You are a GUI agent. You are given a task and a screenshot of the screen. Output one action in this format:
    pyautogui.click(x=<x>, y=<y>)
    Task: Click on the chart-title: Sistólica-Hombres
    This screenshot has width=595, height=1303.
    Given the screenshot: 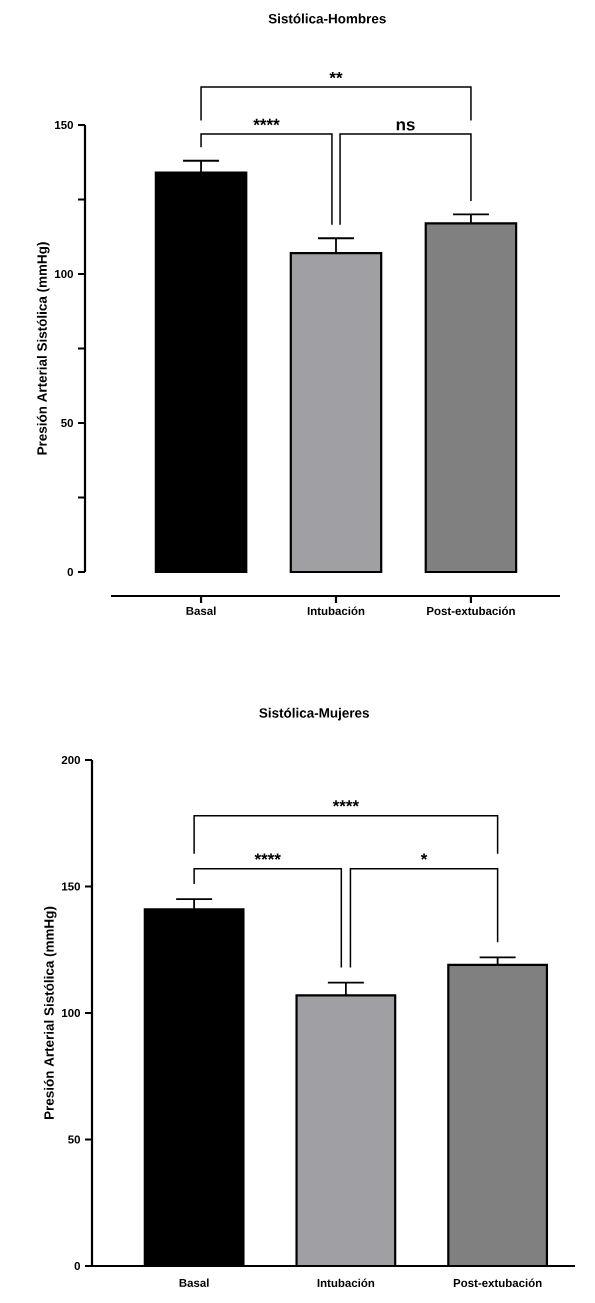 What is the action you would take?
    pyautogui.click(x=327, y=18)
    